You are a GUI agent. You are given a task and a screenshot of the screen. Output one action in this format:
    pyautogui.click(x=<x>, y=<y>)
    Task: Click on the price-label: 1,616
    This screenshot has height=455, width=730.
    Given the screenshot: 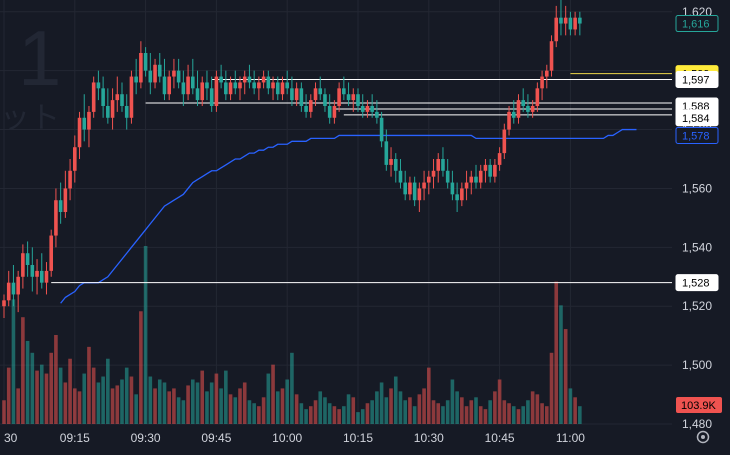 What is the action you would take?
    pyautogui.click(x=697, y=24)
    